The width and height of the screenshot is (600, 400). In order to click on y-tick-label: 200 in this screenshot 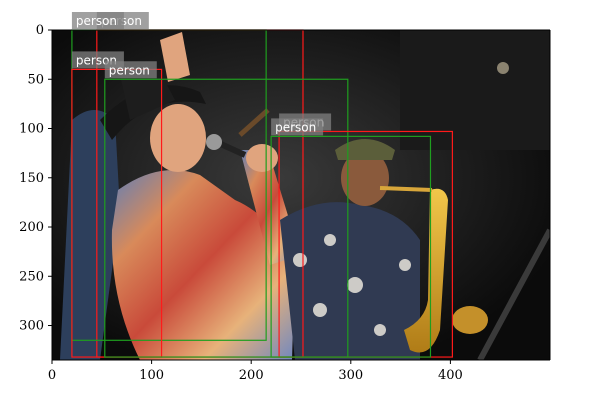, I will do `click(31, 227)`.